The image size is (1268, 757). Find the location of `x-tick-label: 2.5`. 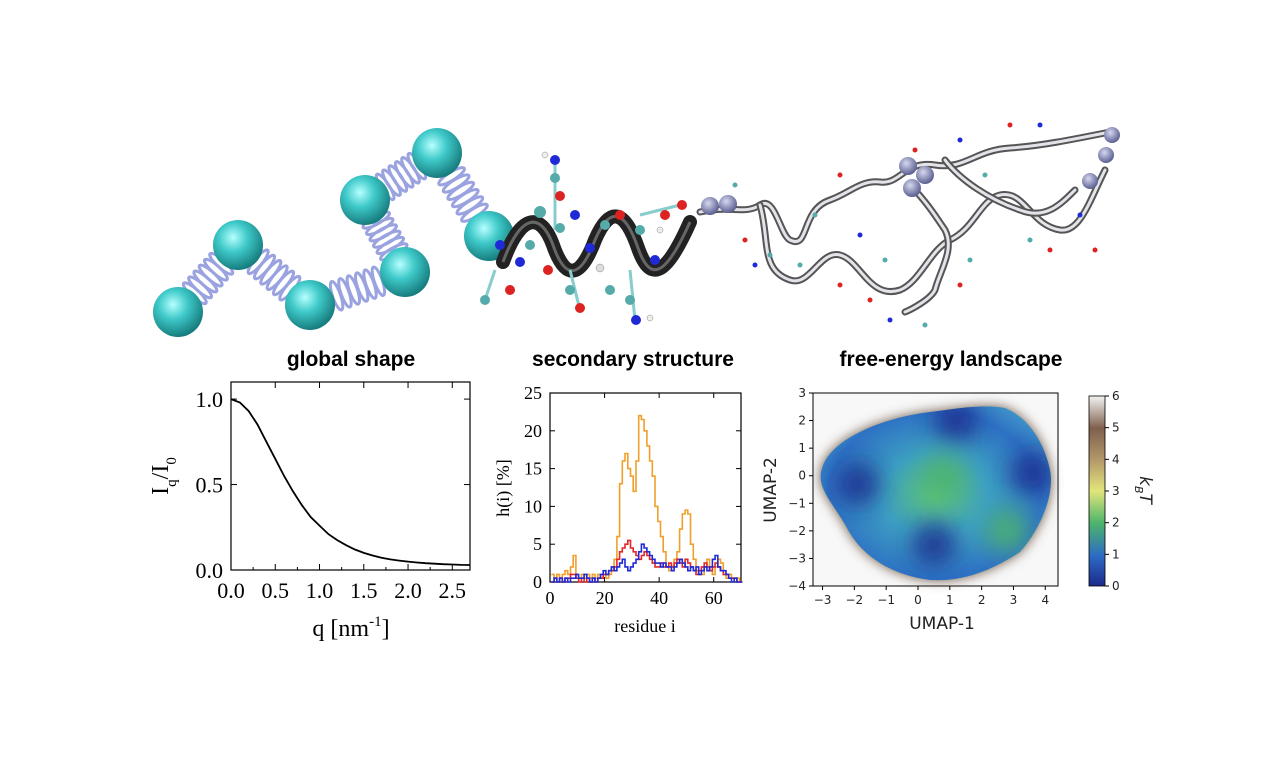

x-tick-label: 2.5 is located at coordinates (453, 590).